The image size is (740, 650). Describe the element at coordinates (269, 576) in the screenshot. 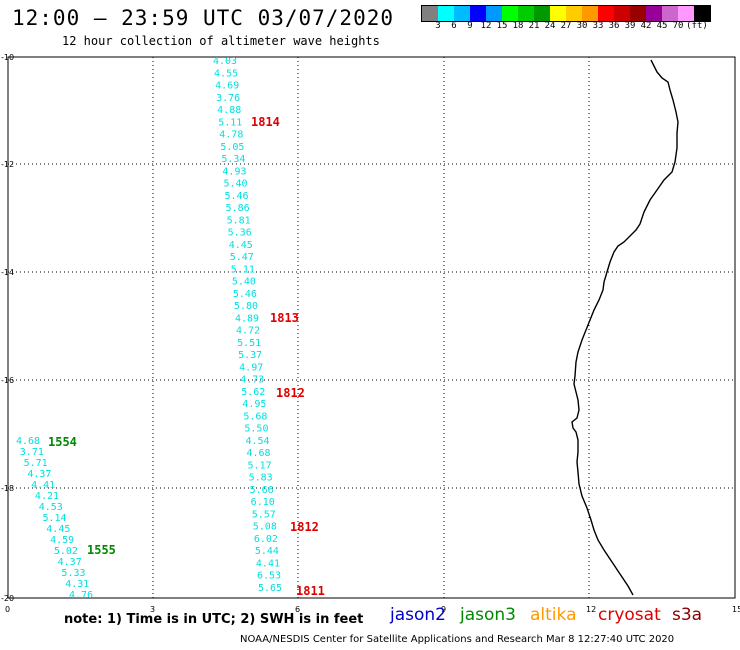

I see `wave-height-value: 6.53` at that location.